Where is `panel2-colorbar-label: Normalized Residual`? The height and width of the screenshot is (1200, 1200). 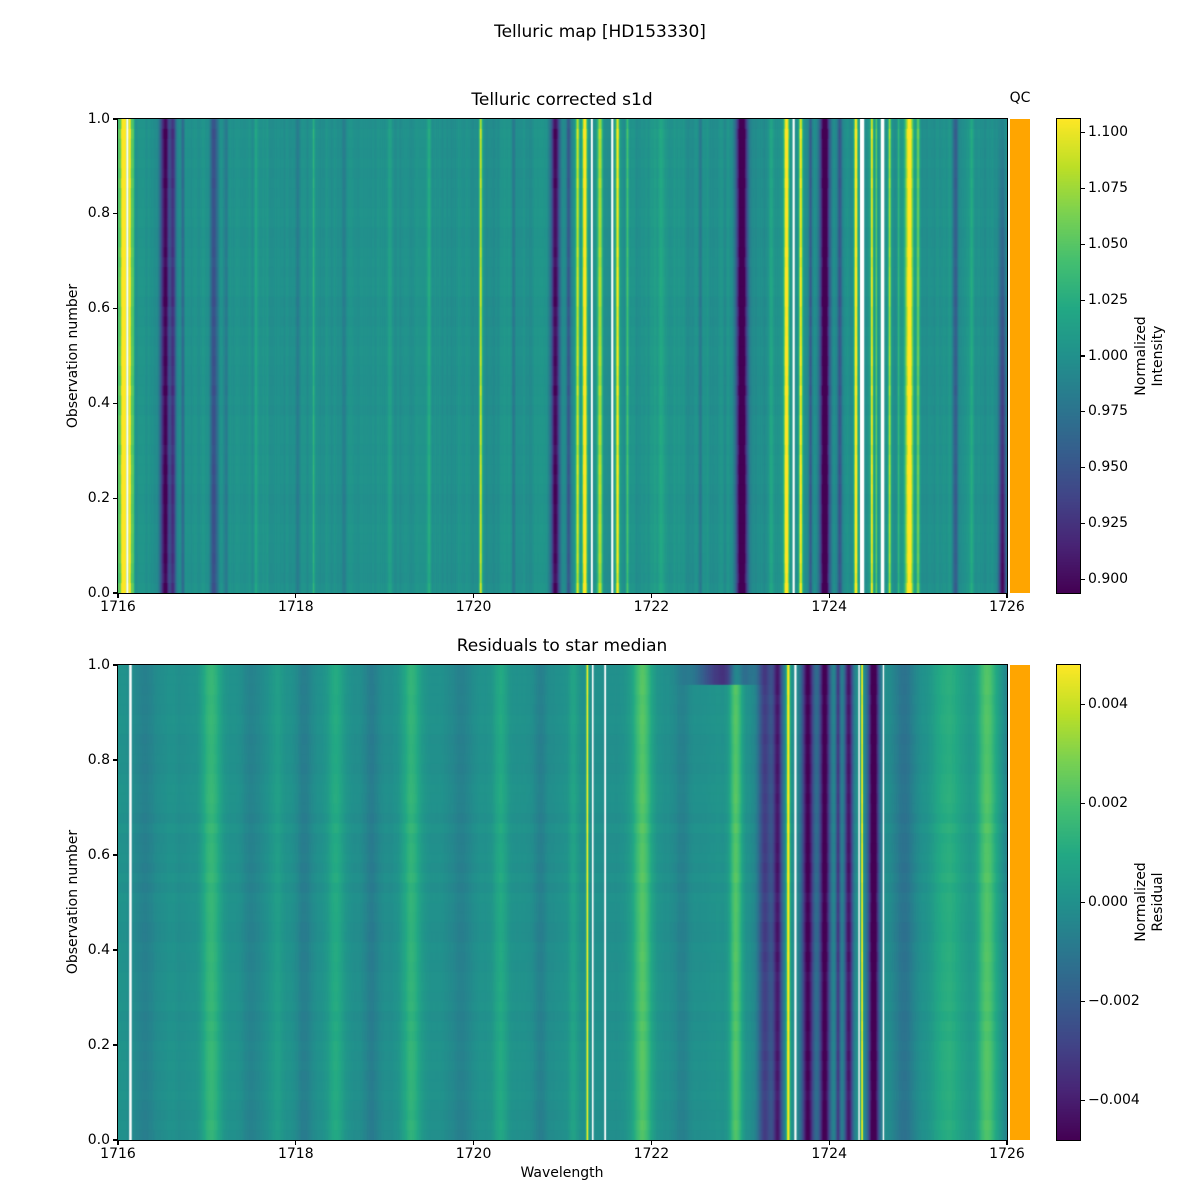 panel2-colorbar-label: Normalized Residual is located at coordinates (1149, 902).